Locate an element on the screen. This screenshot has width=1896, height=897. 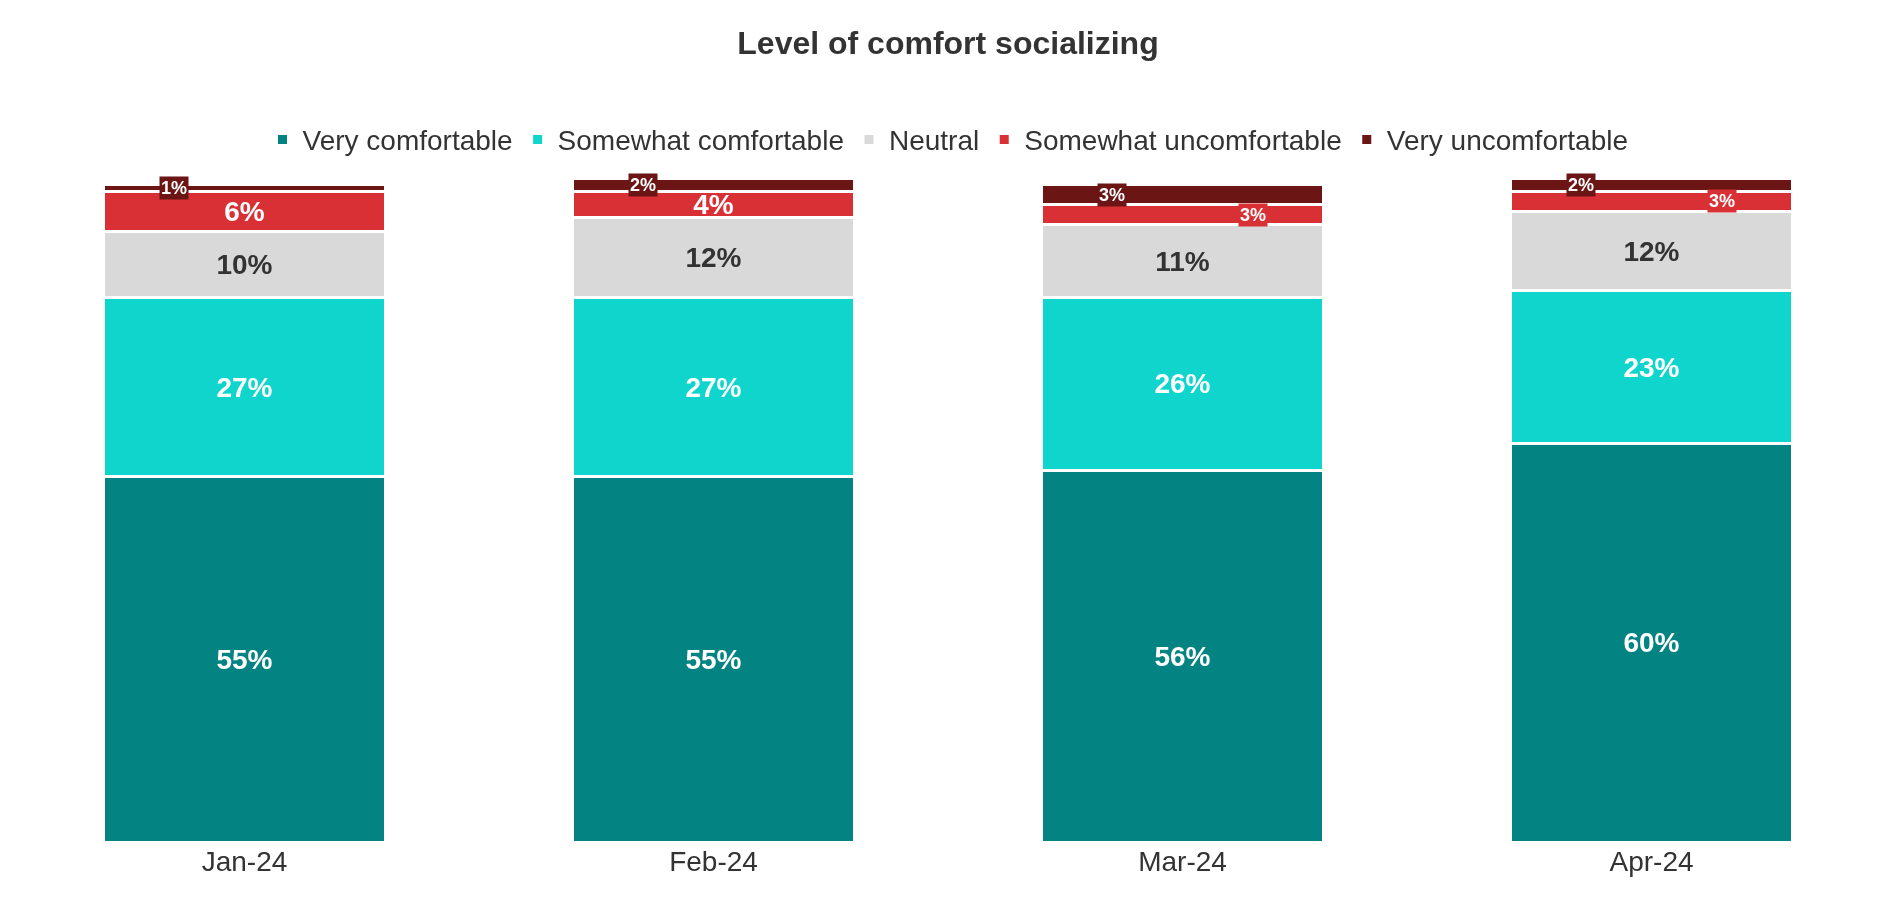
legend-label: Somewhat comfortable is located at coordinates (700, 141).